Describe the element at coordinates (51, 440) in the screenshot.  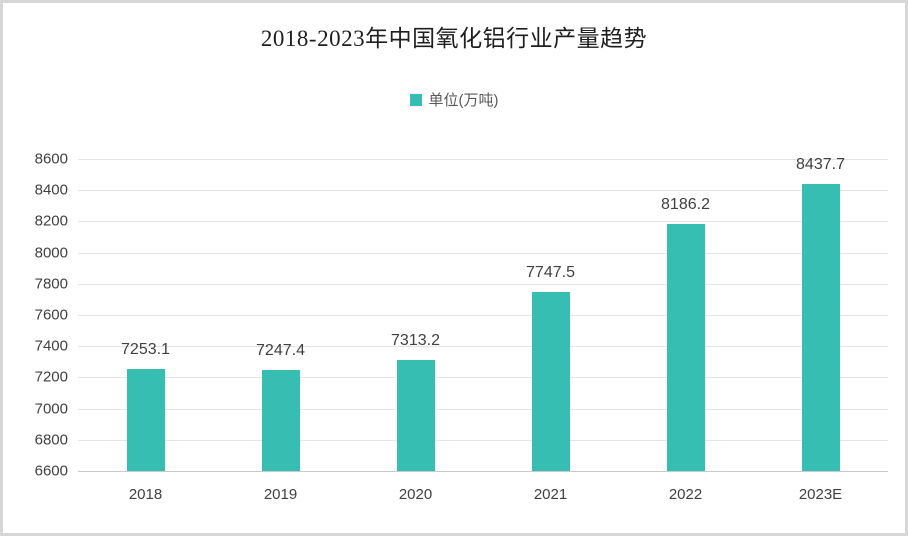
I see `y-axis-tick-label: 6800` at that location.